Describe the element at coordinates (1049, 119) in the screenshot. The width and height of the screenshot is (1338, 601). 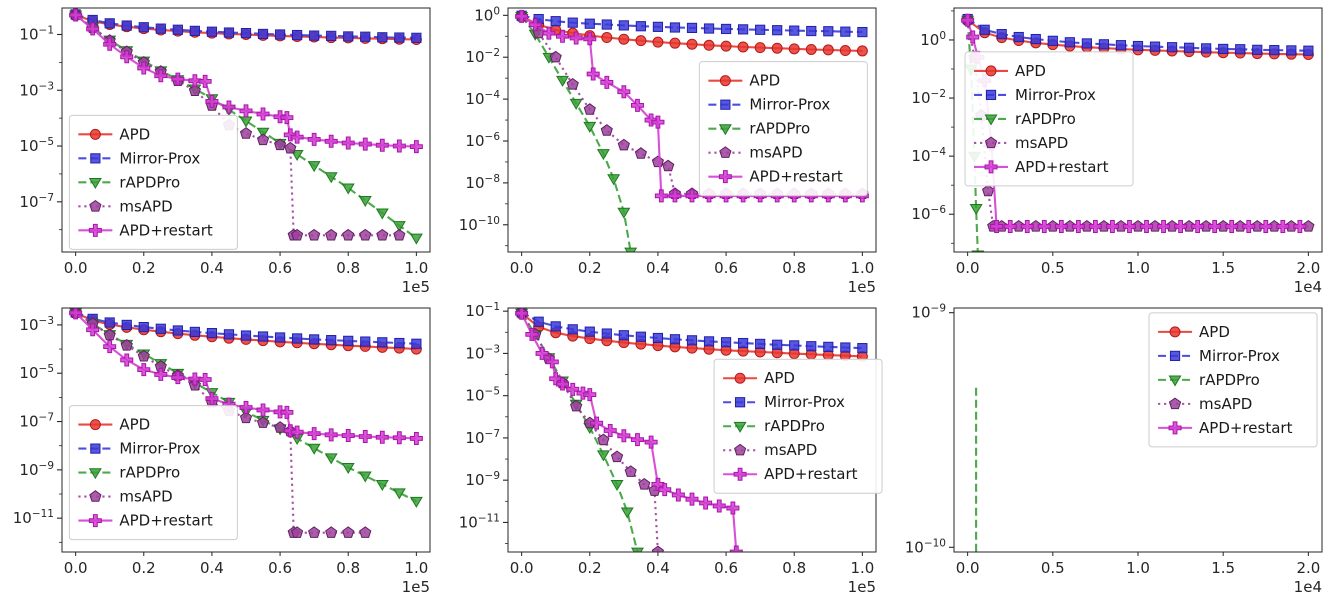
I see `legend-box` at that location.